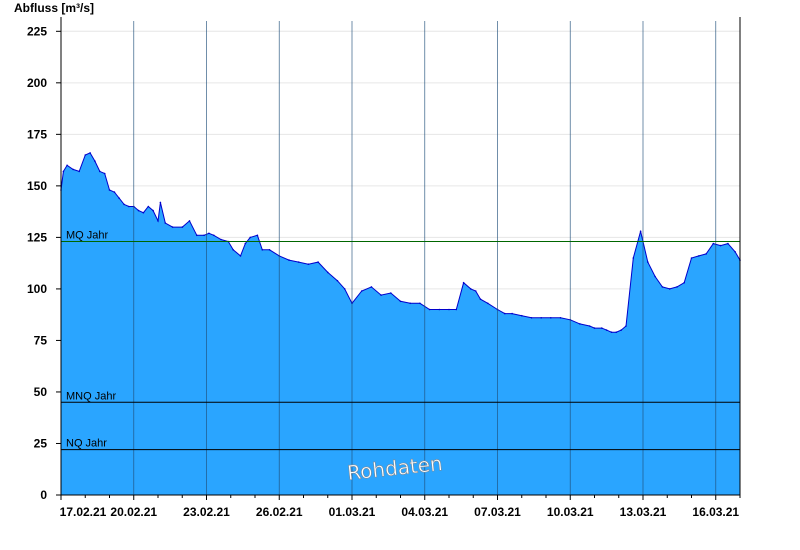 This screenshot has height=550, width=800. Describe the element at coordinates (570, 512) in the screenshot. I see `x-tick-label: 10.03.21` at that location.